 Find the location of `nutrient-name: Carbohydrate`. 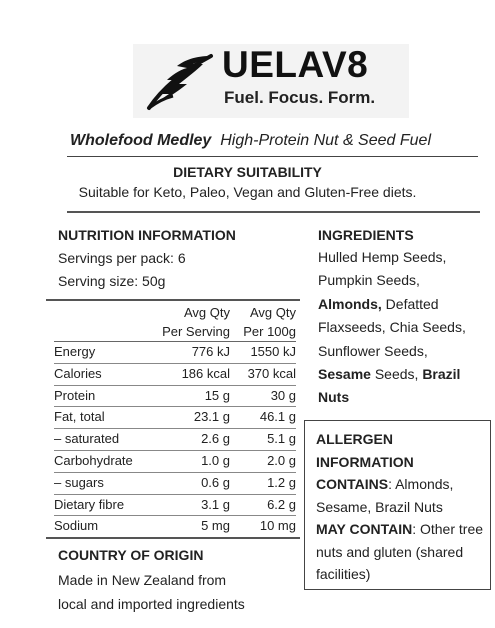

nutrient-name: Carbohydrate is located at coordinates (99, 461).